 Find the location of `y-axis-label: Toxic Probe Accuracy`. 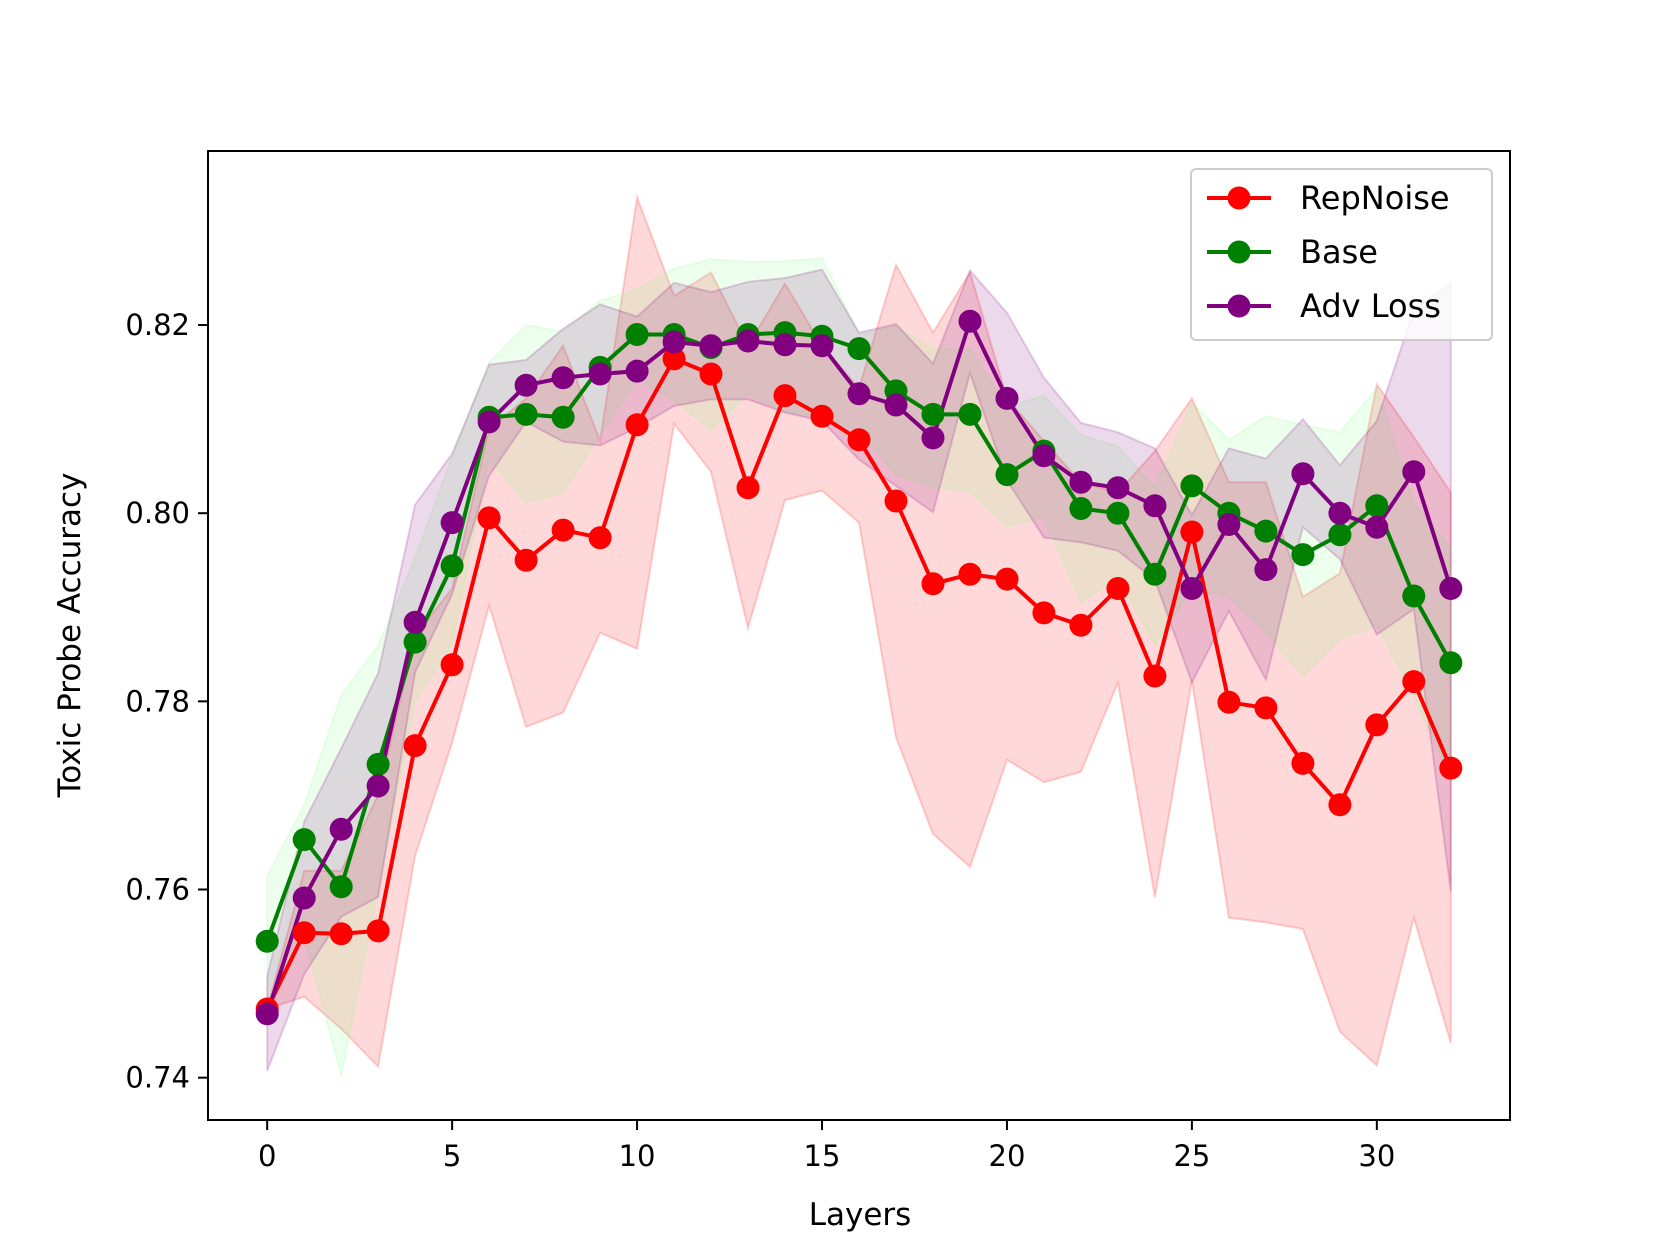

y-axis-label: Toxic Probe Accuracy is located at coordinates (70, 636).